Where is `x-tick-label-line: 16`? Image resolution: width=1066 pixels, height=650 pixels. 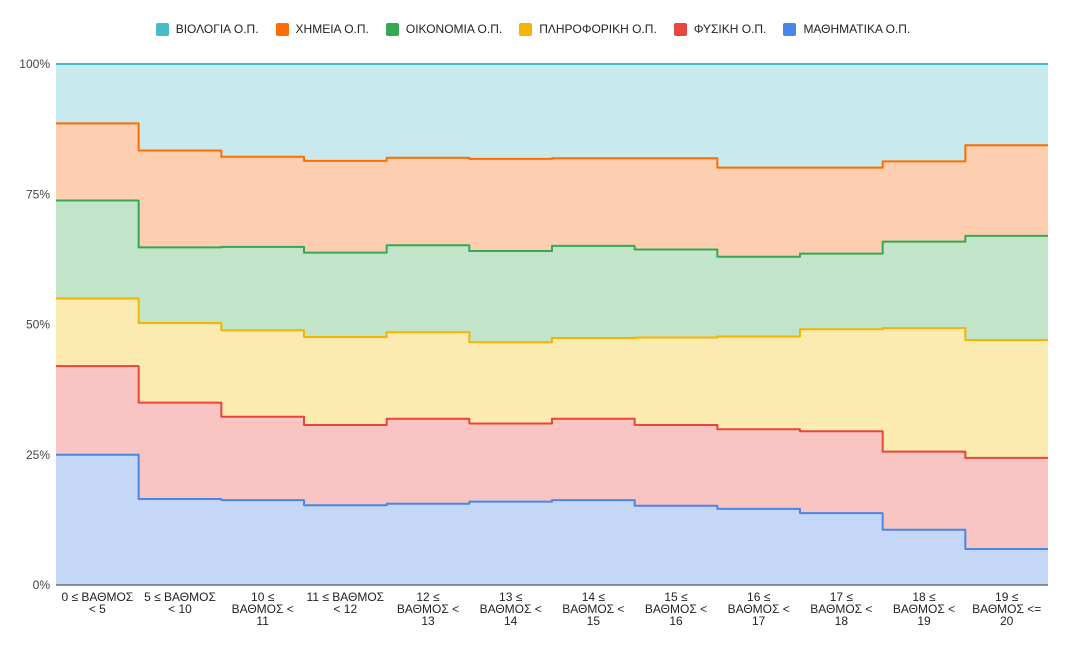
x-tick-label-line: 16 is located at coordinates (676, 621).